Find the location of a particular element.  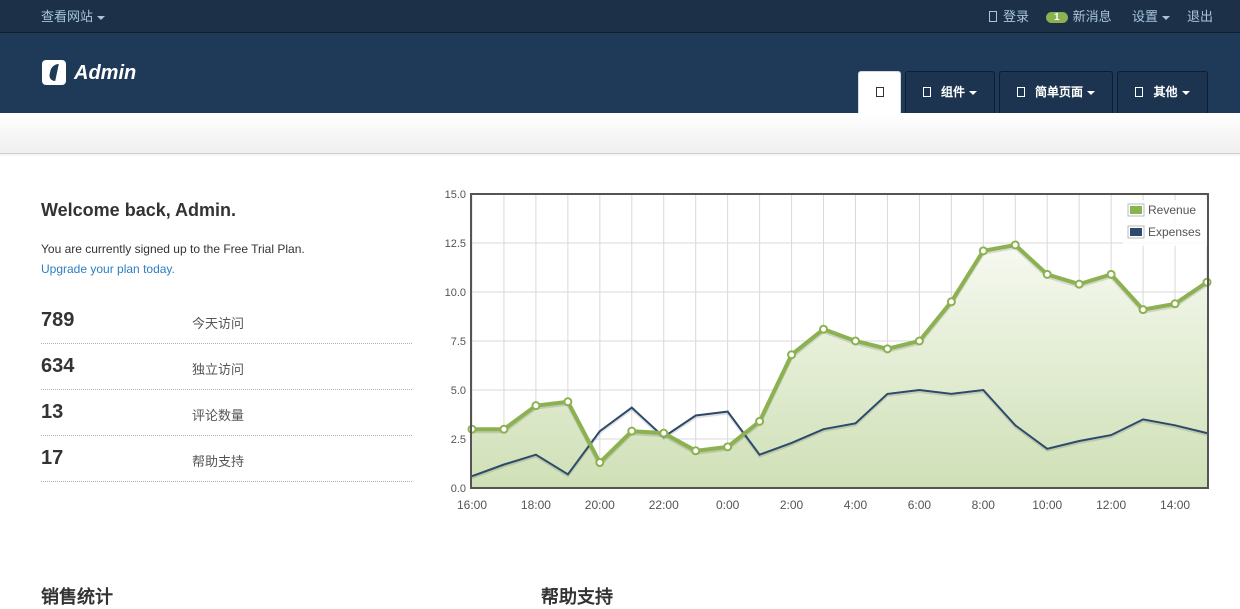

x-tick-label: 2:00 is located at coordinates (792, 505).